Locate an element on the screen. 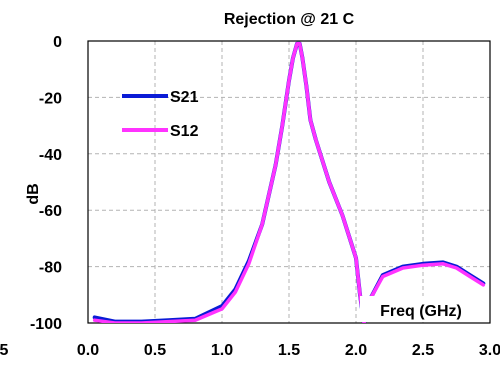  x-tick-label: 2.5 is located at coordinates (423, 350).